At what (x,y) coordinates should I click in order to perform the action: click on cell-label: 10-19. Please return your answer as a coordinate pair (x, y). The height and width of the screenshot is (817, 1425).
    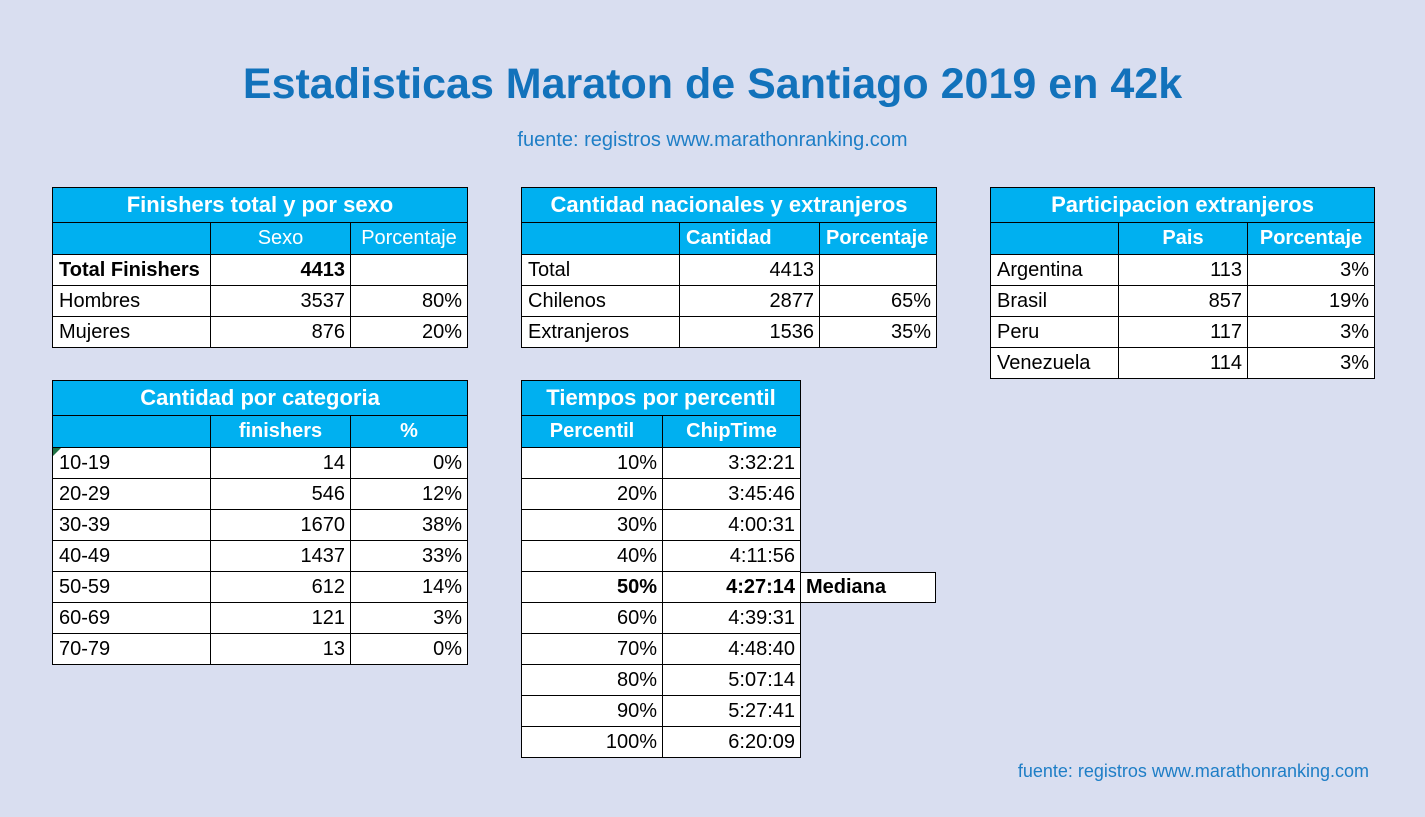
    Looking at the image, I should click on (131, 463).